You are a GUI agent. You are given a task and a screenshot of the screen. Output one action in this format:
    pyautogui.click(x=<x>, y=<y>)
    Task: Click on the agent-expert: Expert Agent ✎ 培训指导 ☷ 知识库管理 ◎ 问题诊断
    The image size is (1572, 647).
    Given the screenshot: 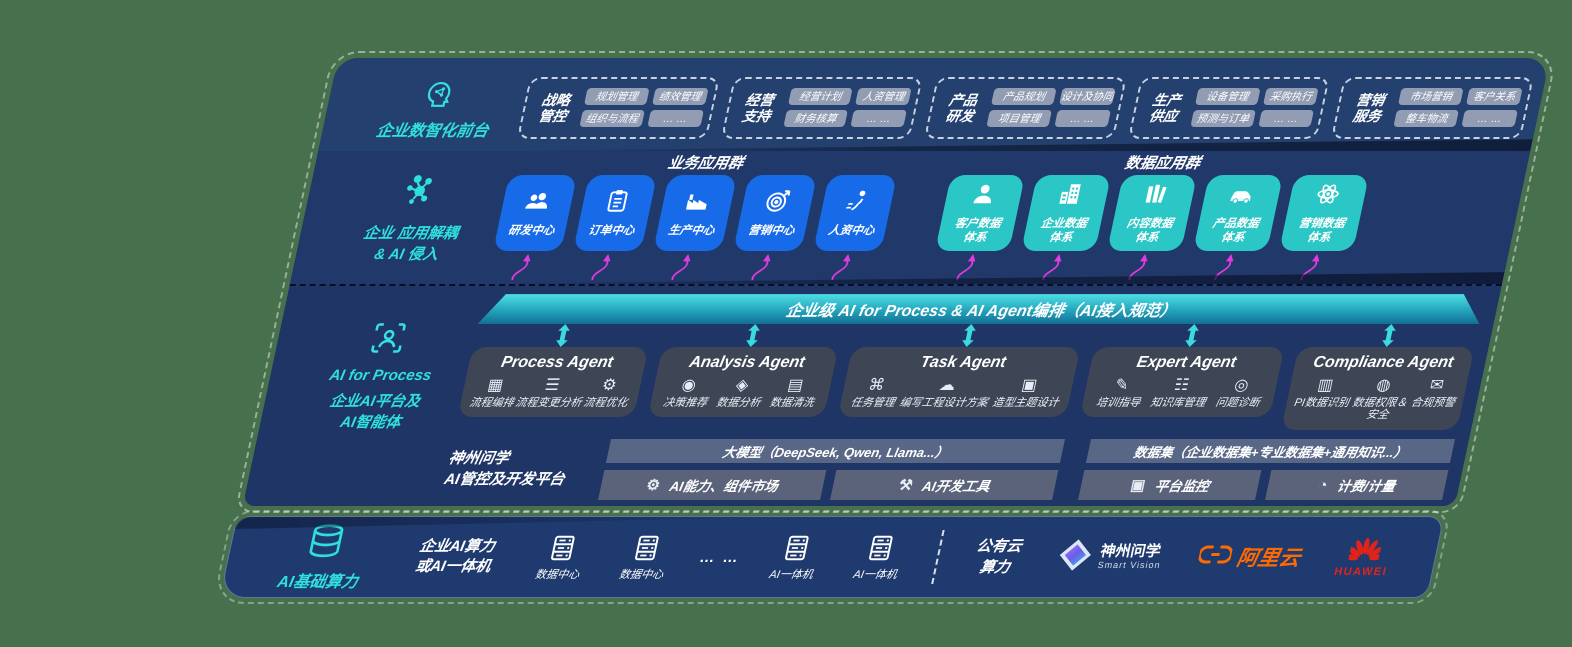 What is the action you would take?
    pyautogui.click(x=1183, y=377)
    